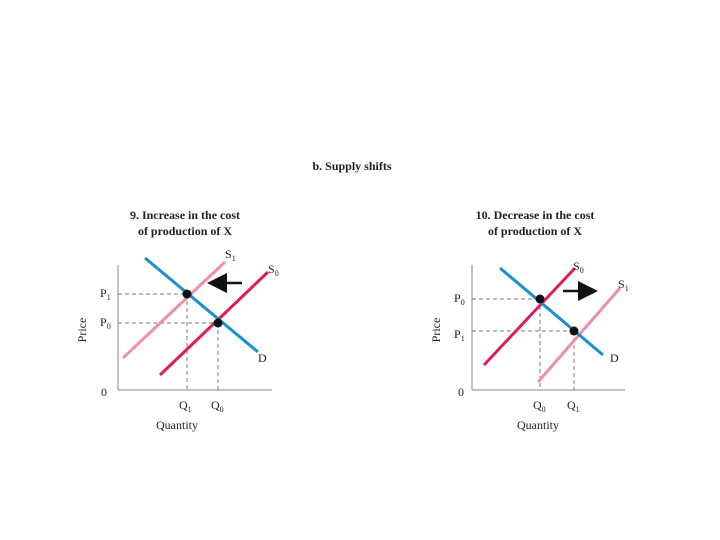 The height and width of the screenshot is (540, 720). What do you see at coordinates (185, 215) in the screenshot?
I see `panel-title: 9. Increase in the cost` at bounding box center [185, 215].